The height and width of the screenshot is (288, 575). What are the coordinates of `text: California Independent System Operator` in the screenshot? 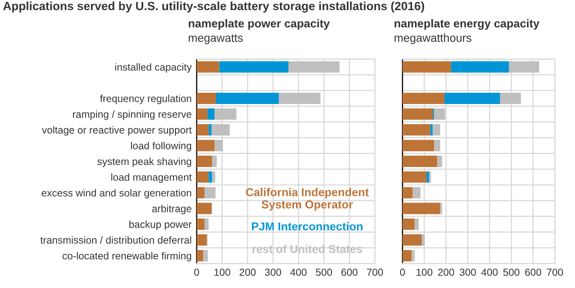 It's located at (307, 199).